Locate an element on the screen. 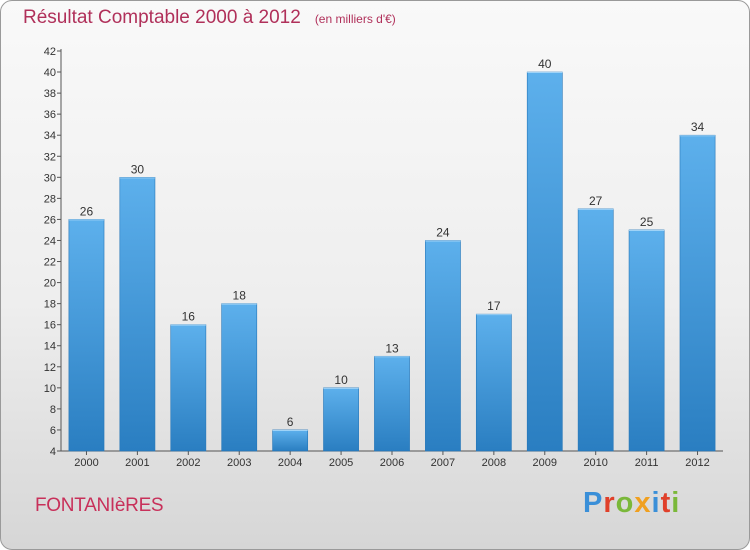 The height and width of the screenshot is (550, 750). logo-letter: r is located at coordinates (609, 503).